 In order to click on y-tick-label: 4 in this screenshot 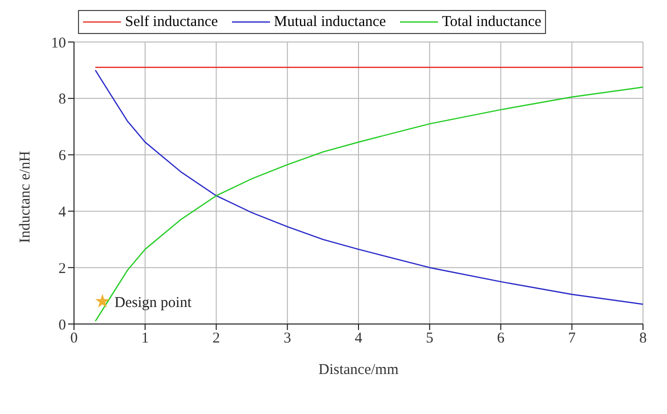, I will do `click(62, 212)`.